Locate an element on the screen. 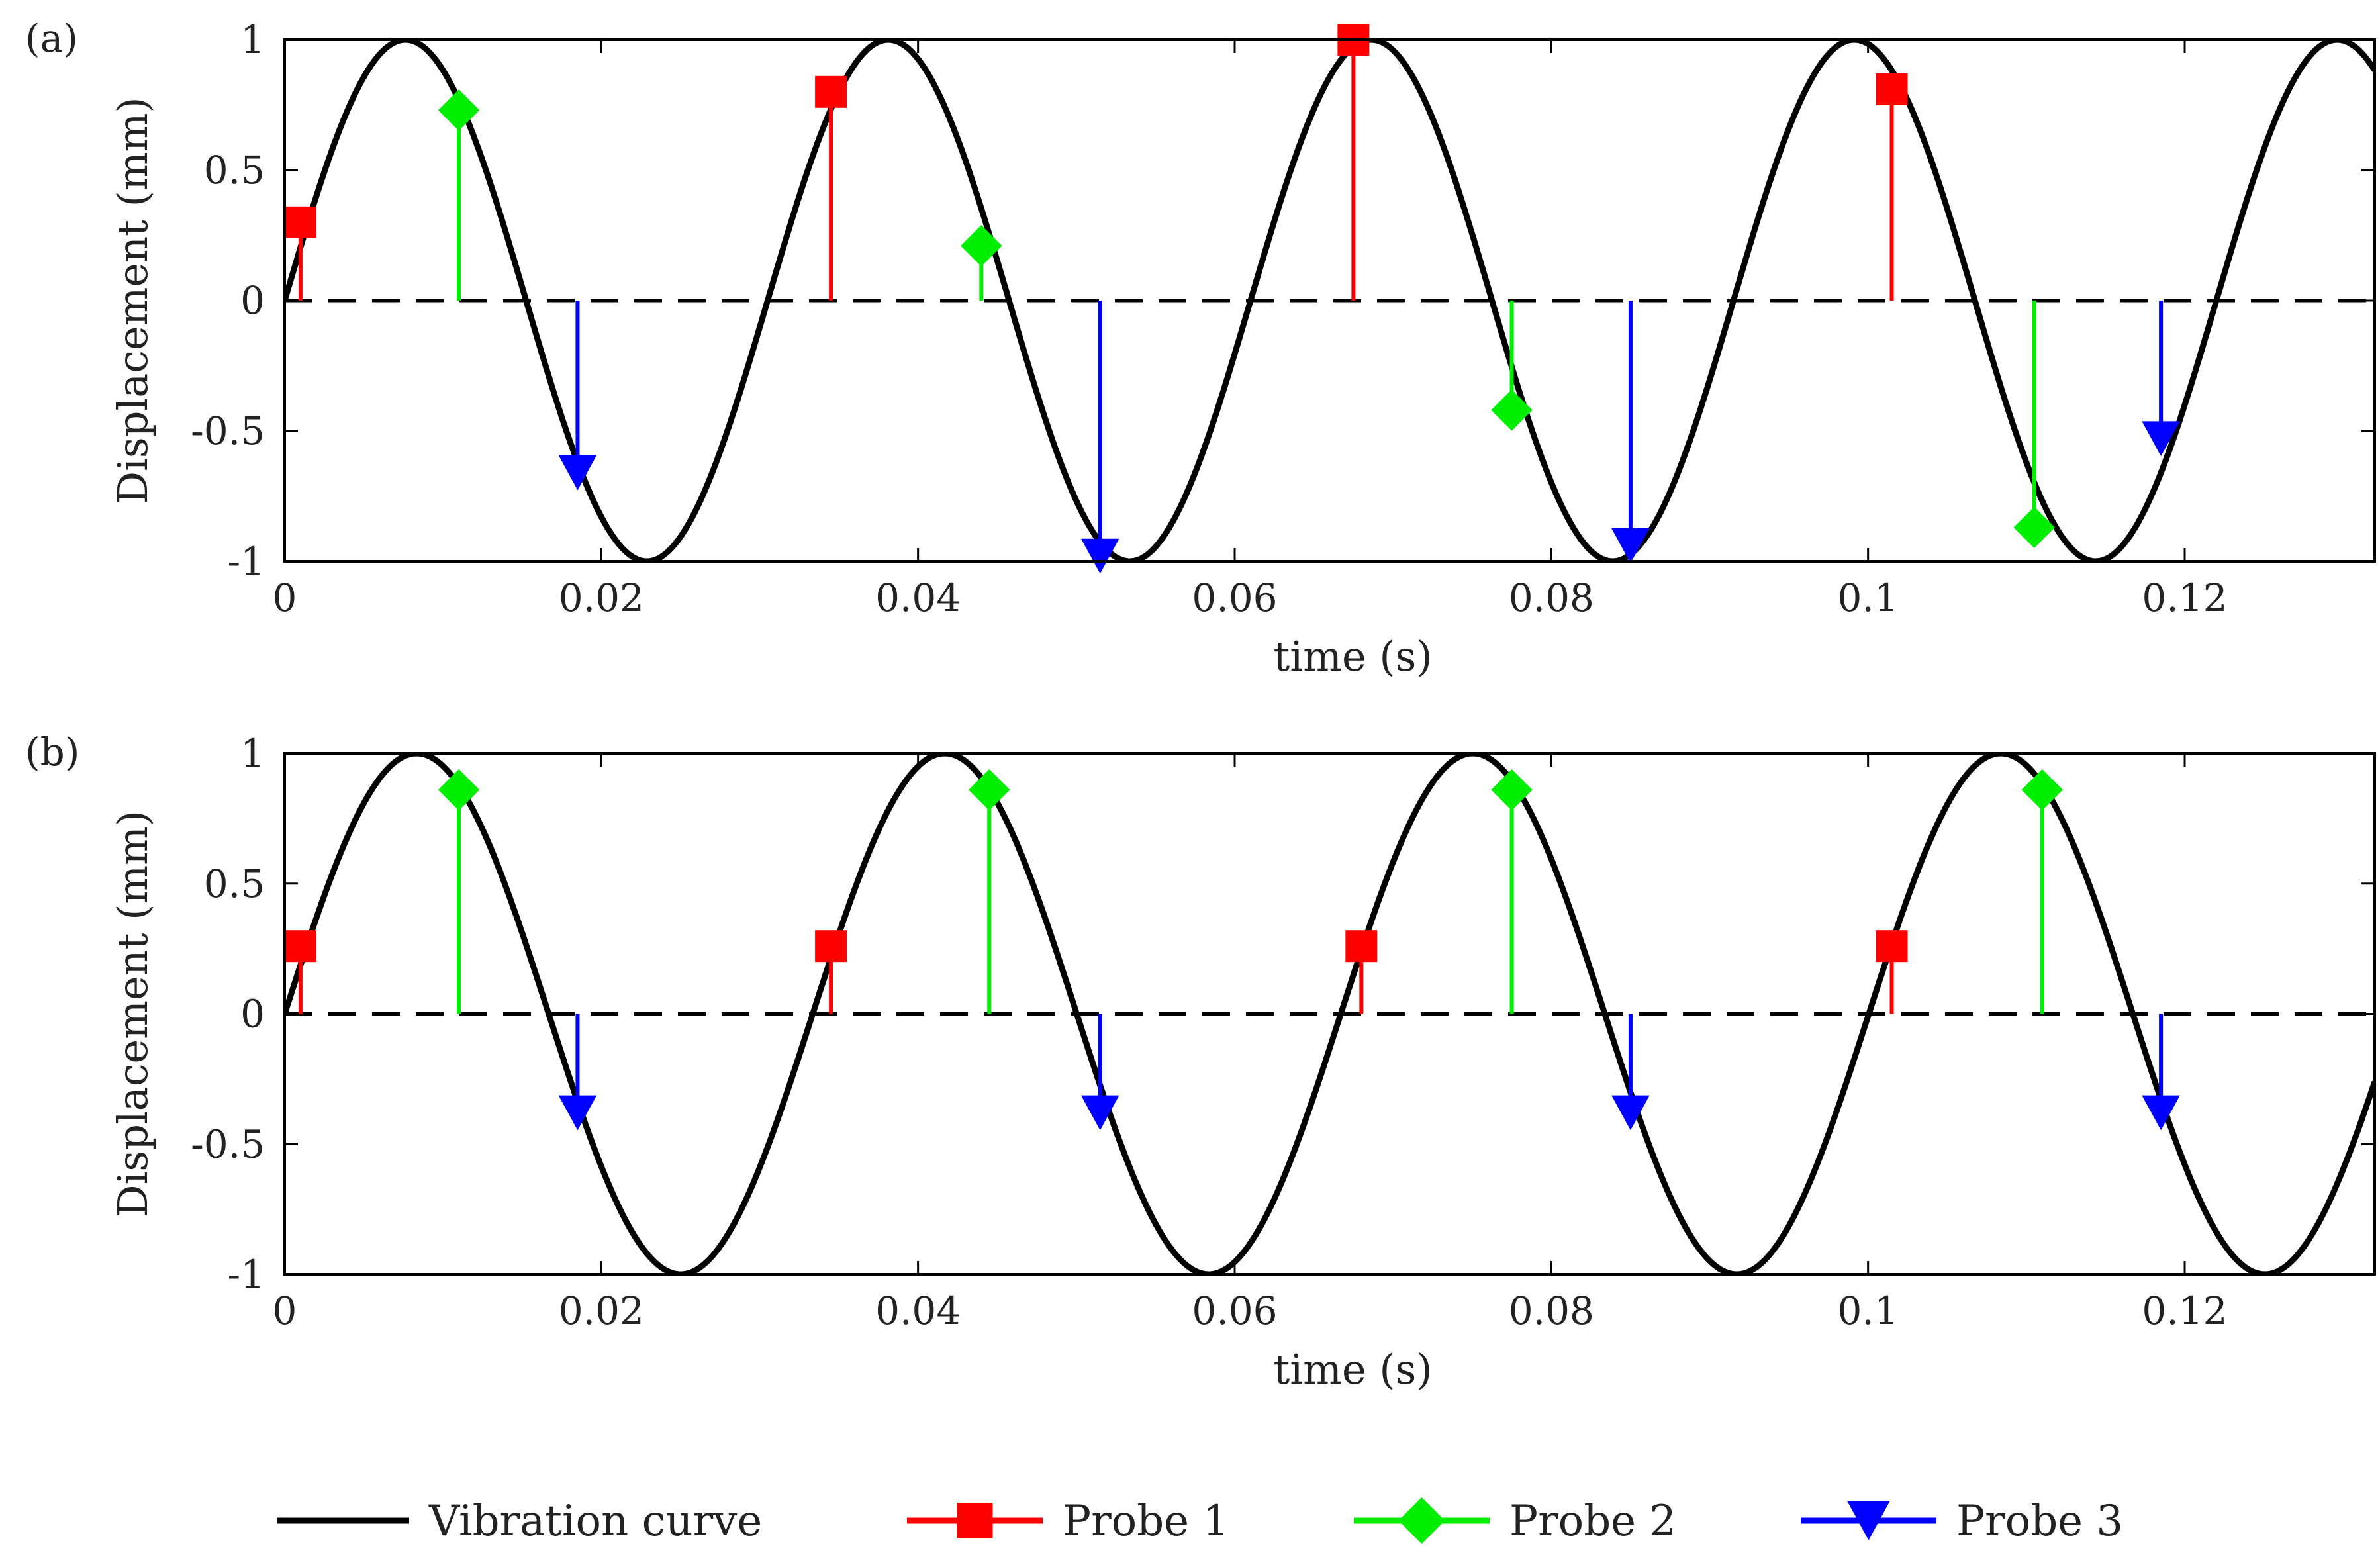  legend-label-4: Probe 3 is located at coordinates (2039, 1521).